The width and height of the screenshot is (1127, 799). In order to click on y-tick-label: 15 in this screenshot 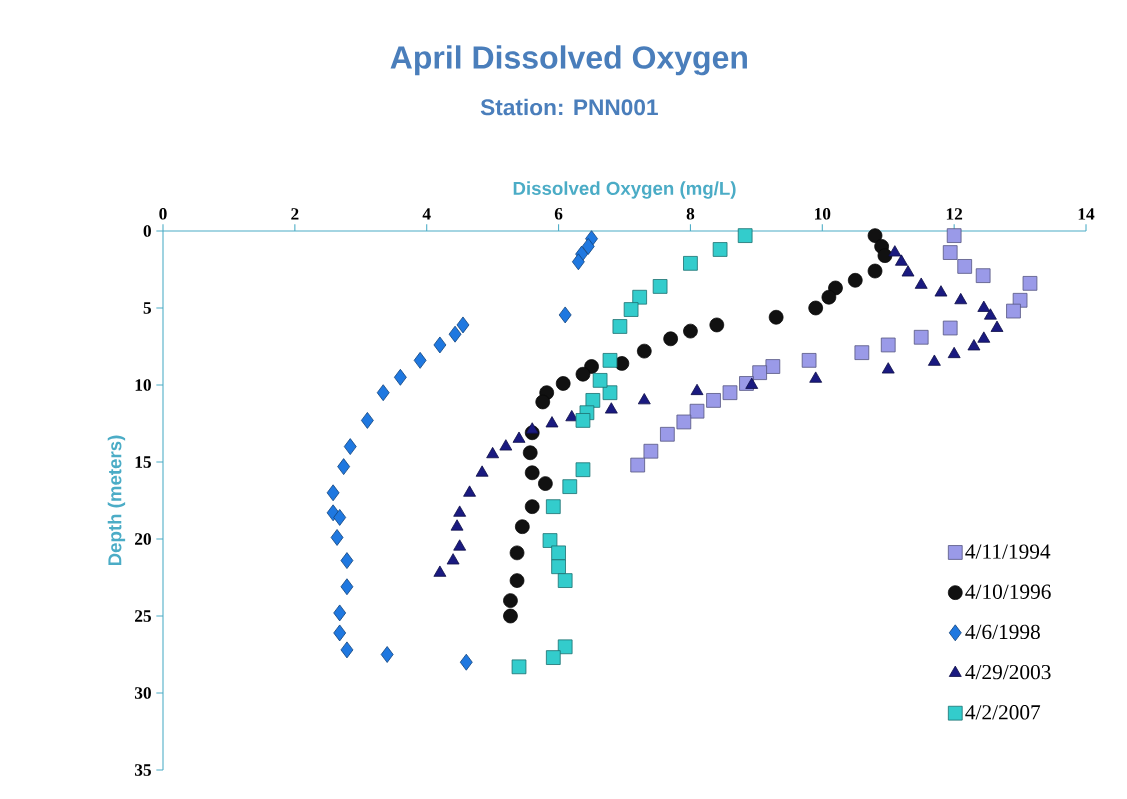, I will do `click(143, 462)`.